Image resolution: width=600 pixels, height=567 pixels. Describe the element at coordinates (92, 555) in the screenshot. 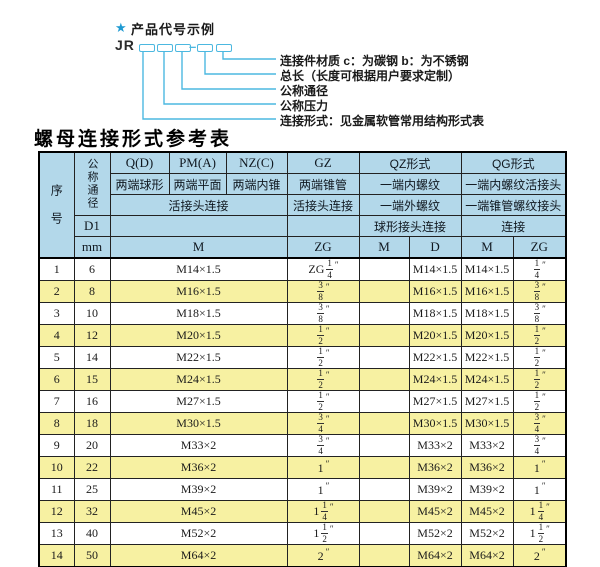

I see `cell-dn: 50` at that location.